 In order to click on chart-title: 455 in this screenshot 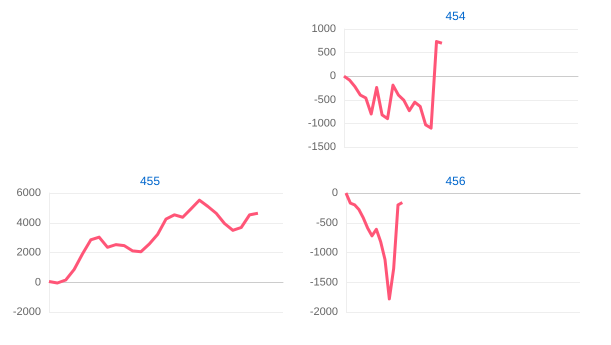, I will do `click(150, 181)`.